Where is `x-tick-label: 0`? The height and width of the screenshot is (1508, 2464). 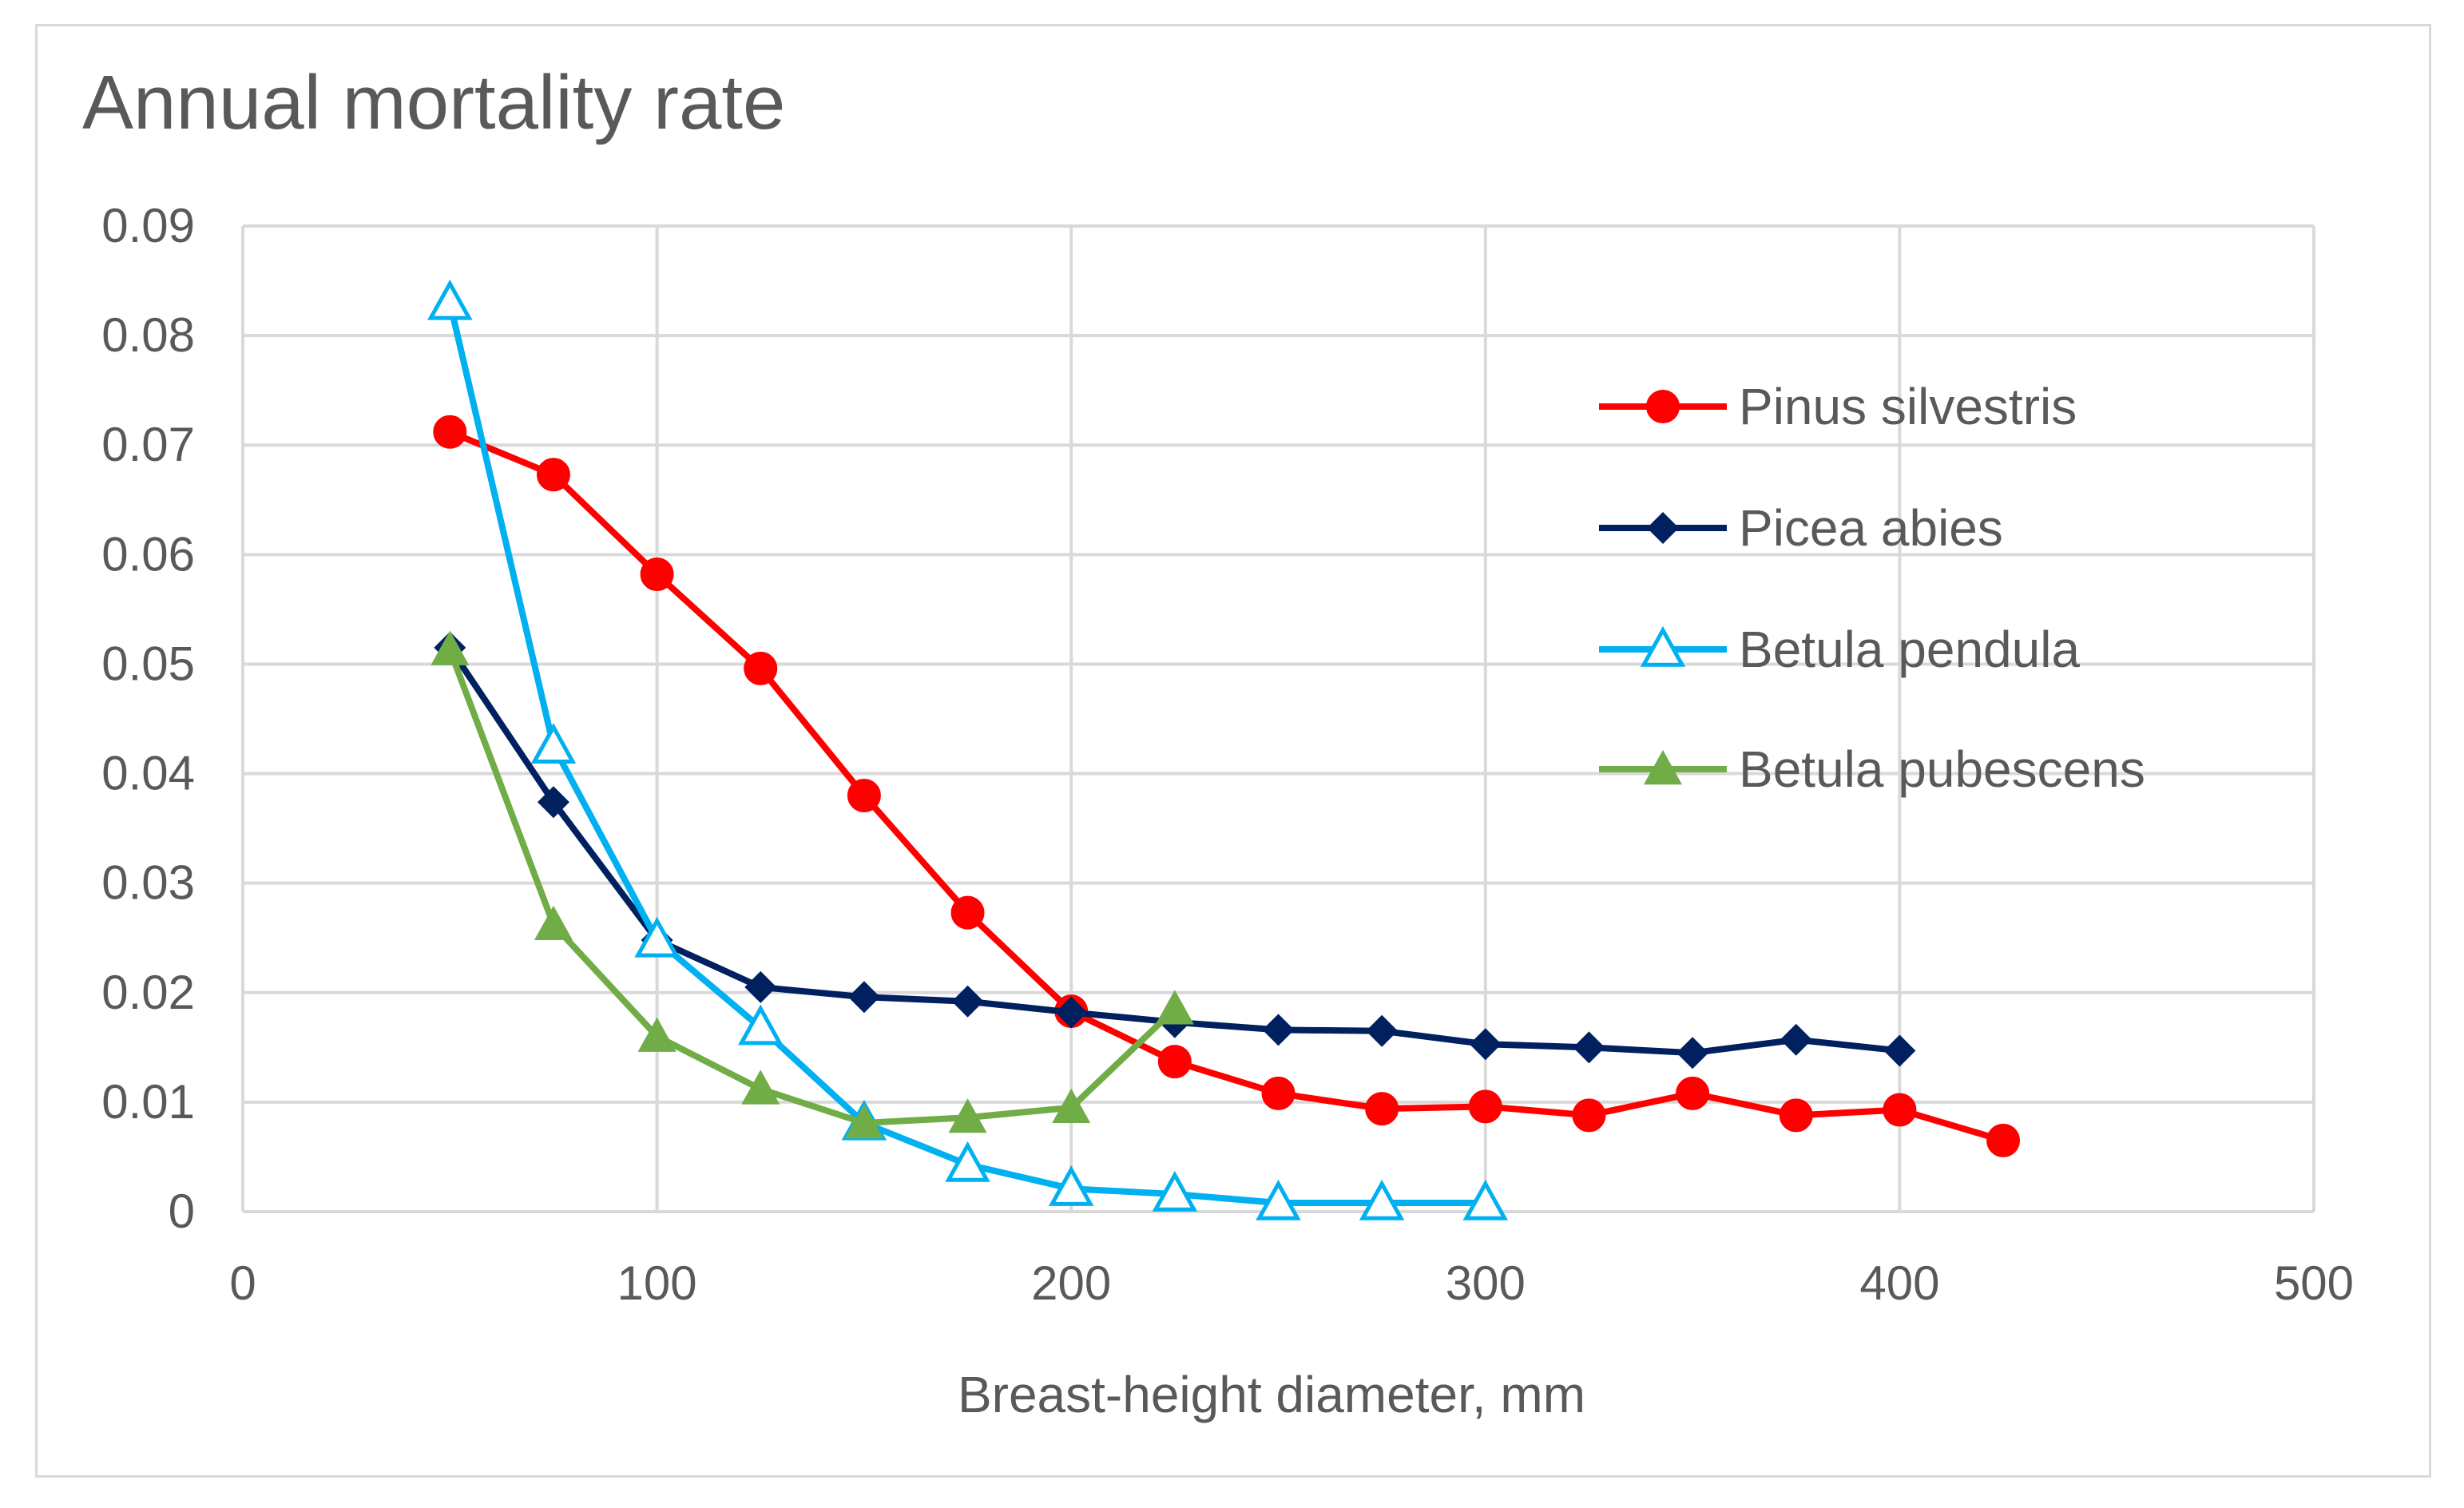
x-tick-label: 0 is located at coordinates (242, 1283).